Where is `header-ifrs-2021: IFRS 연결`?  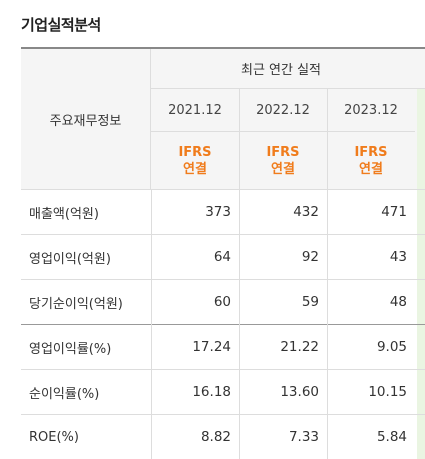 header-ifrs-2021: IFRS 연결 is located at coordinates (195, 160).